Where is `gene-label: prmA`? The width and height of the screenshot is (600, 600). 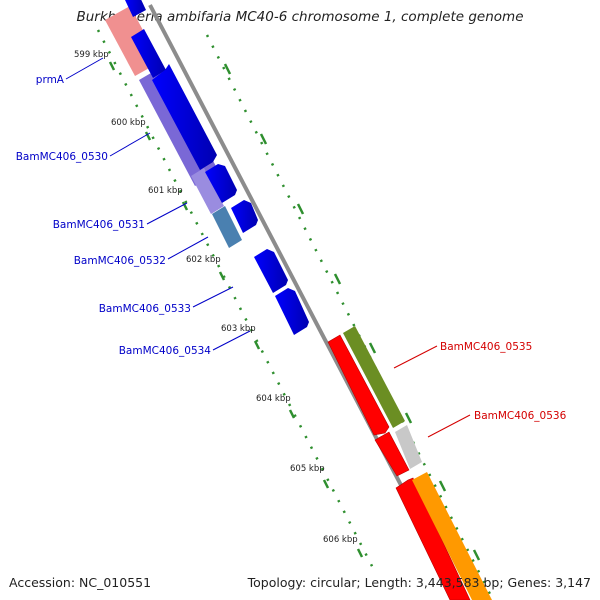
gene-label: prmA is located at coordinates (50, 80).